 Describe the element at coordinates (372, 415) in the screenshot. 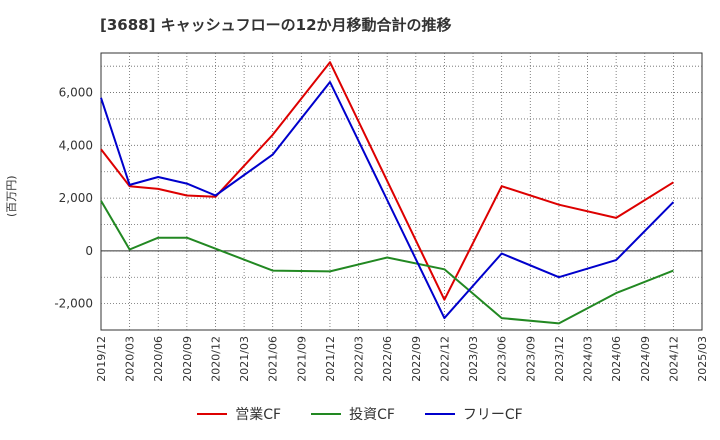

I see `legend-label: 投資CF` at that location.